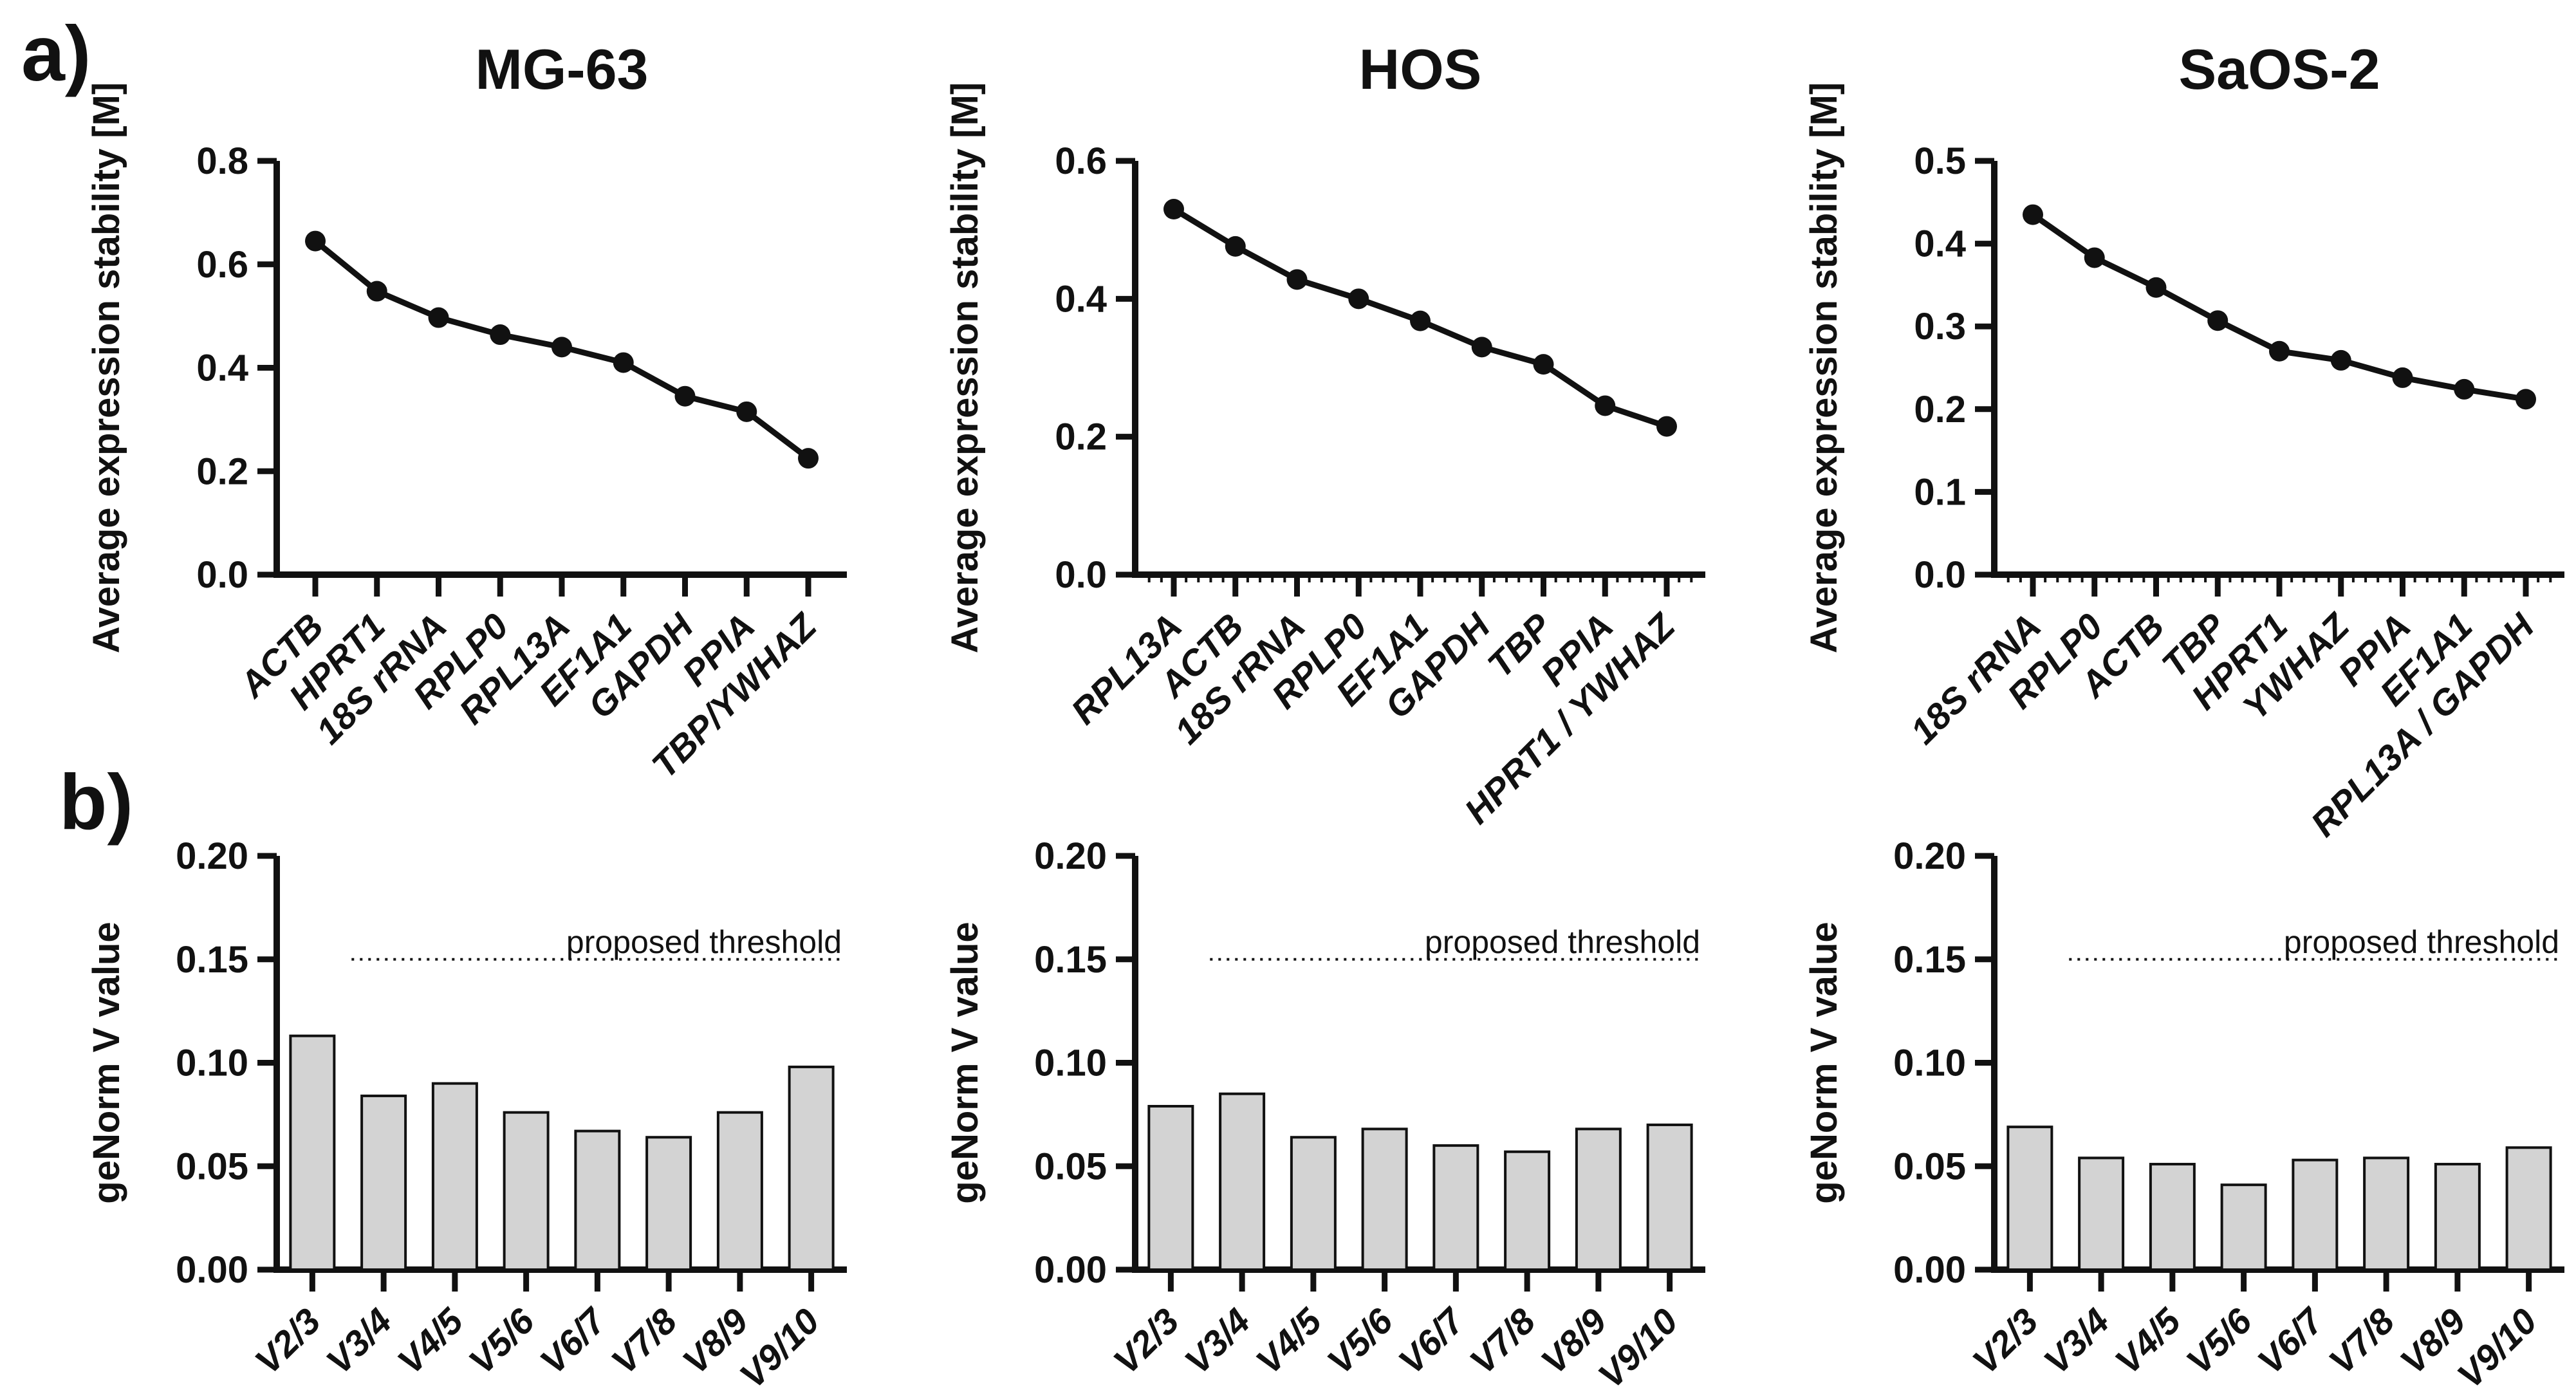 The image size is (2576, 1390). I want to click on chart-title: HOS, so click(1420, 69).